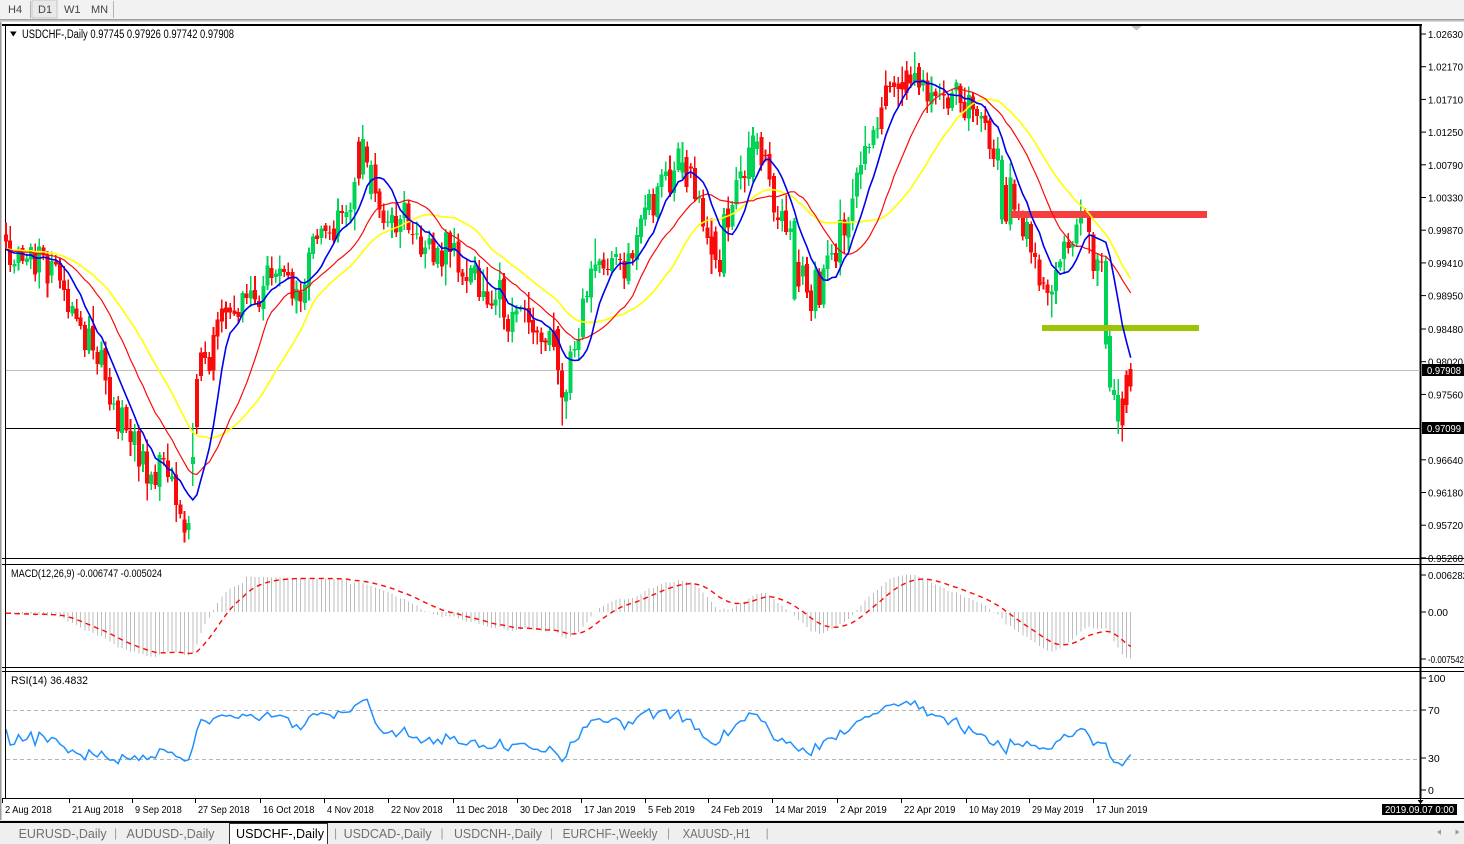 The height and width of the screenshot is (844, 1464). I want to click on svg-text: 100, so click(1437, 679).